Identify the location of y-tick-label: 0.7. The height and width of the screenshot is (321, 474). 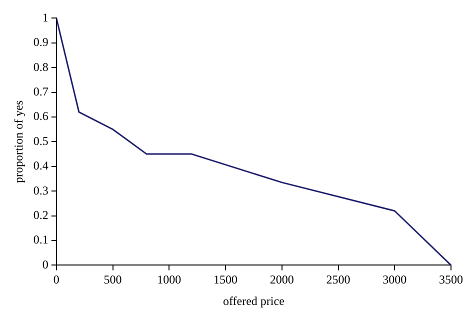
(40, 91).